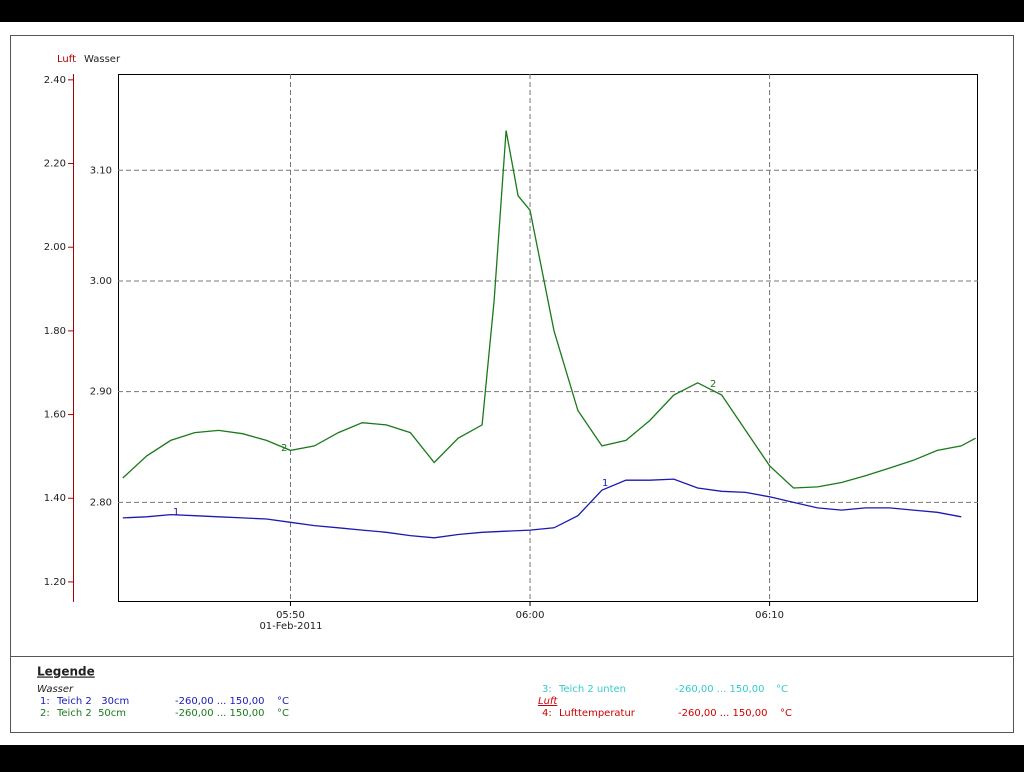 The height and width of the screenshot is (772, 1024). I want to click on legend-group: Wasser, so click(55, 689).